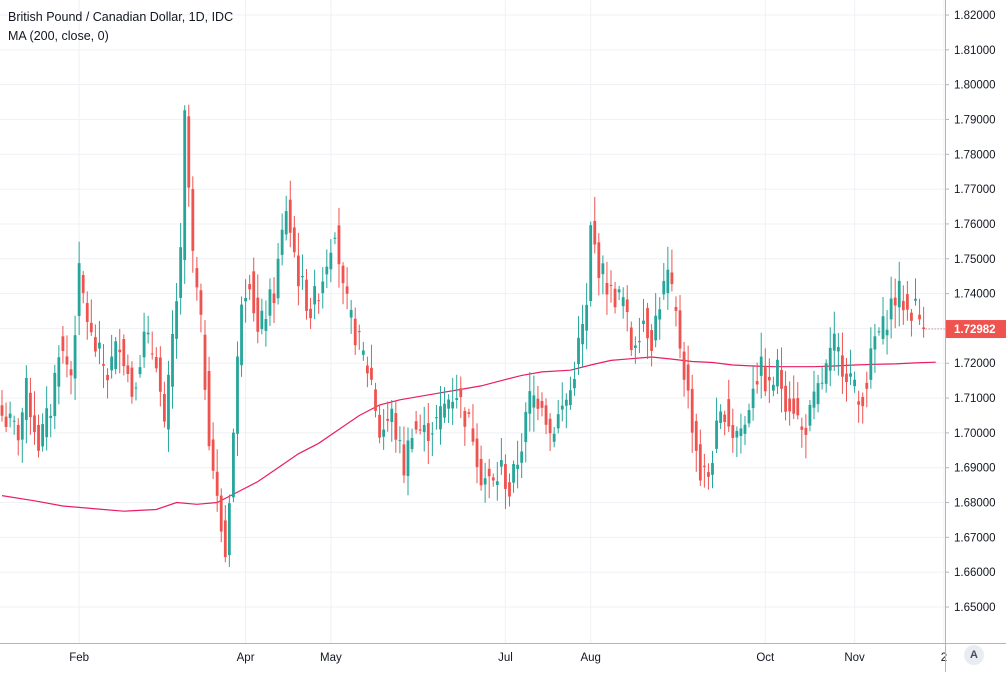 This screenshot has height=677, width=1006. Describe the element at coordinates (975, 504) in the screenshot. I see `y-tick-label: 1.68000` at that location.